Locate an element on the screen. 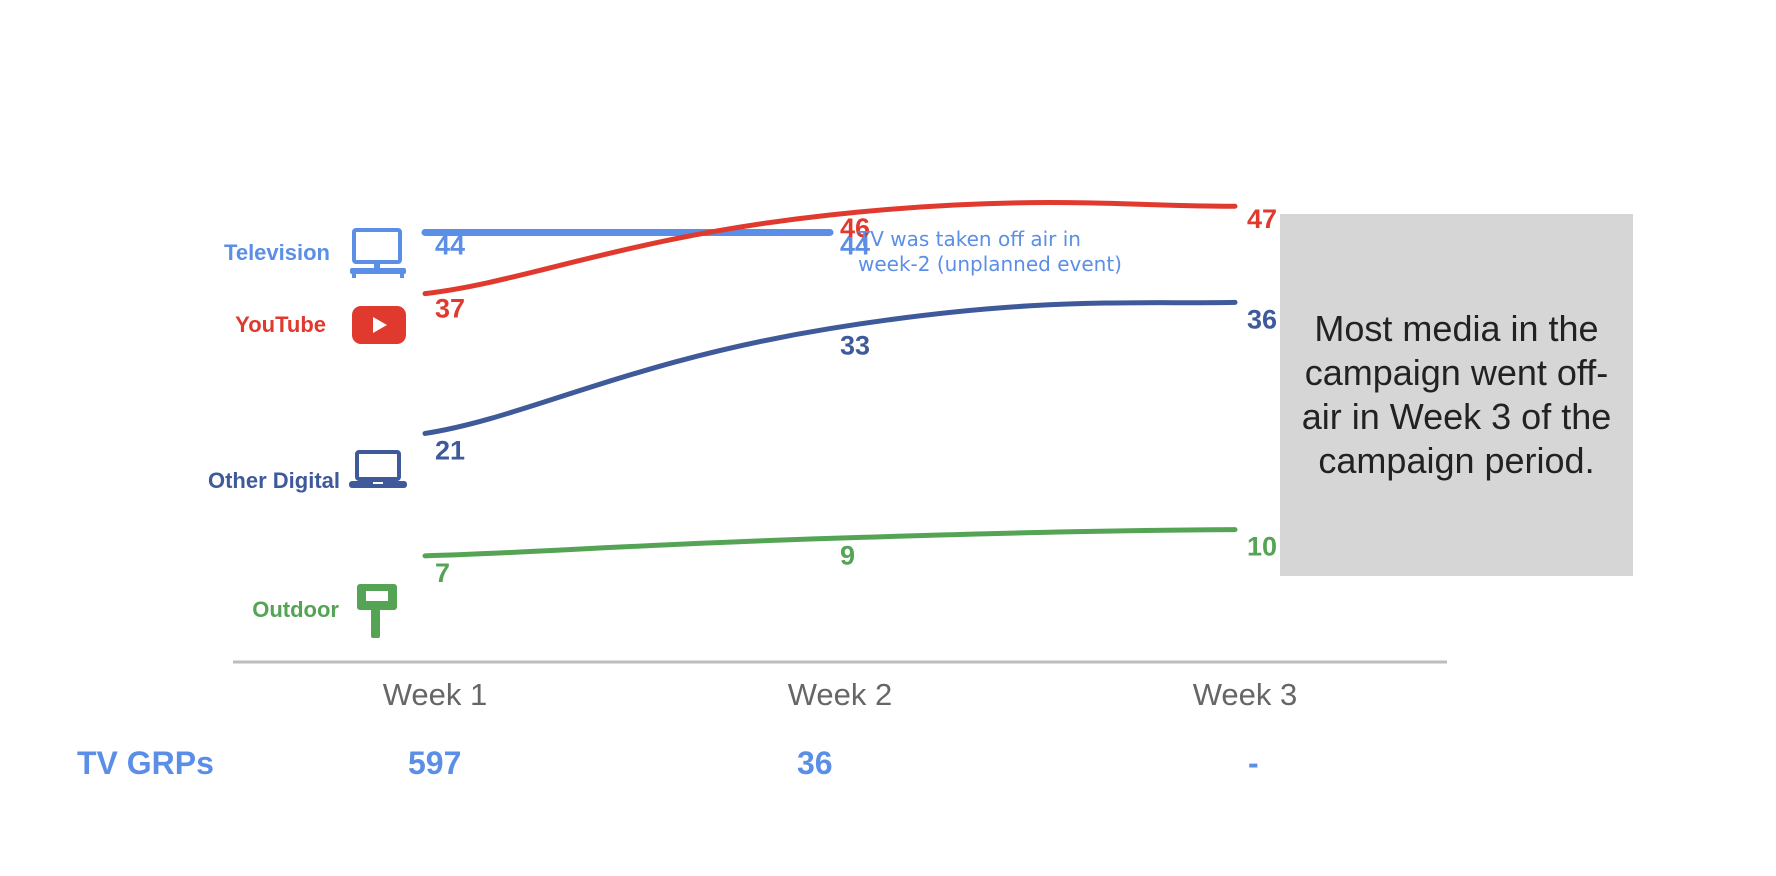 The height and width of the screenshot is (876, 1776). data-label: 36 is located at coordinates (1262, 319).